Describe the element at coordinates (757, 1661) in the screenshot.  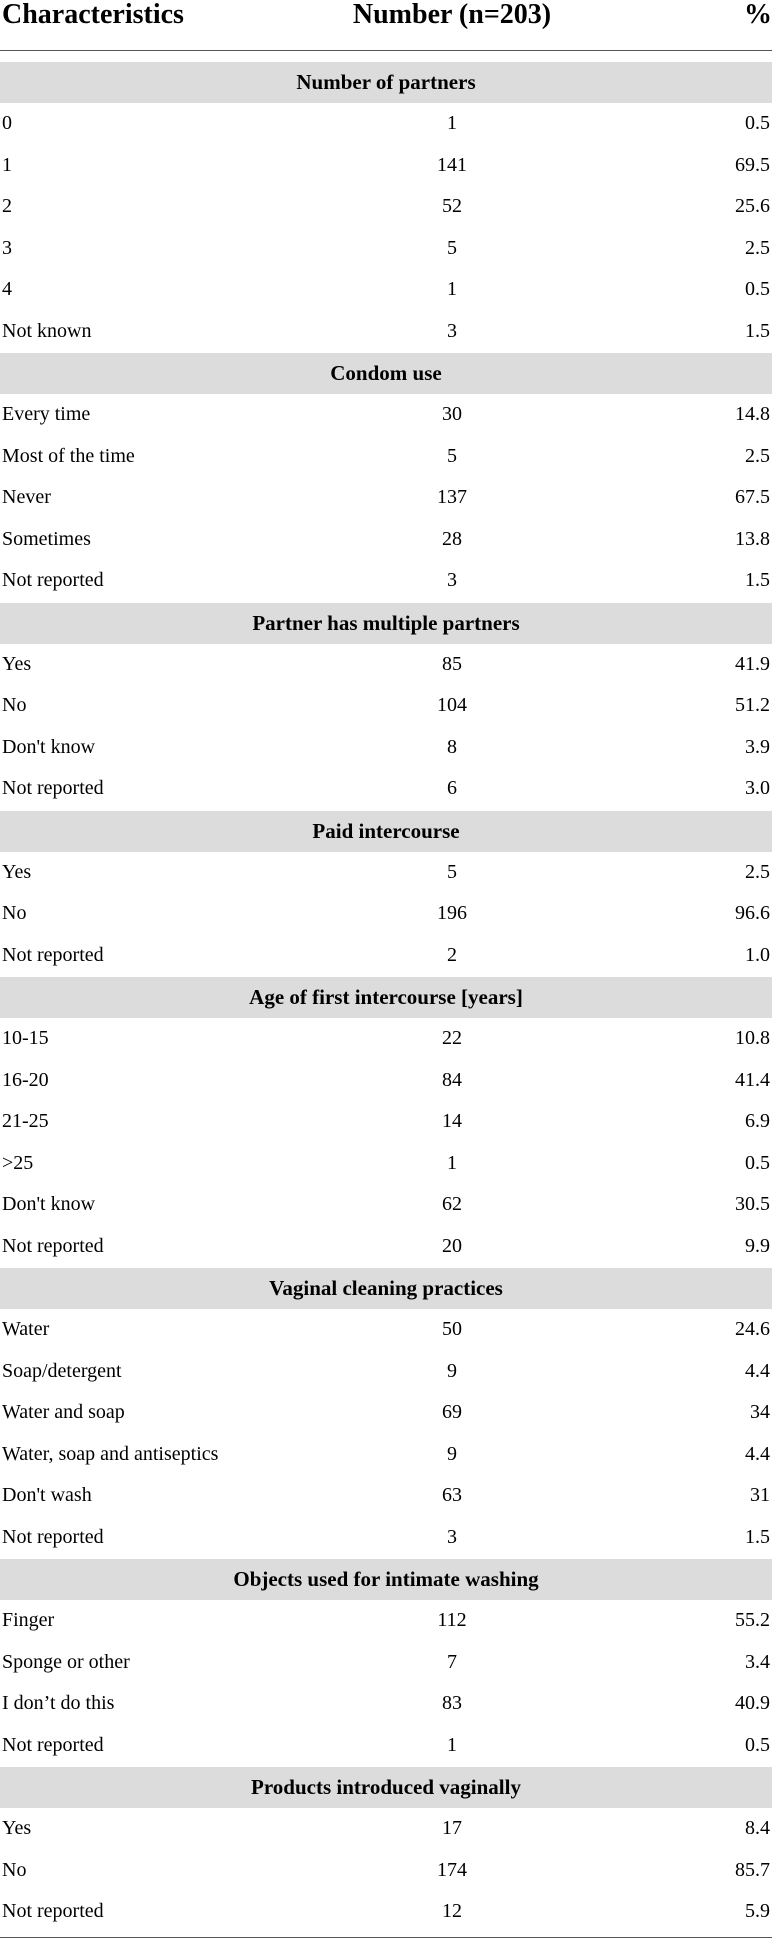
I see `row-percent: 3.4` at that location.